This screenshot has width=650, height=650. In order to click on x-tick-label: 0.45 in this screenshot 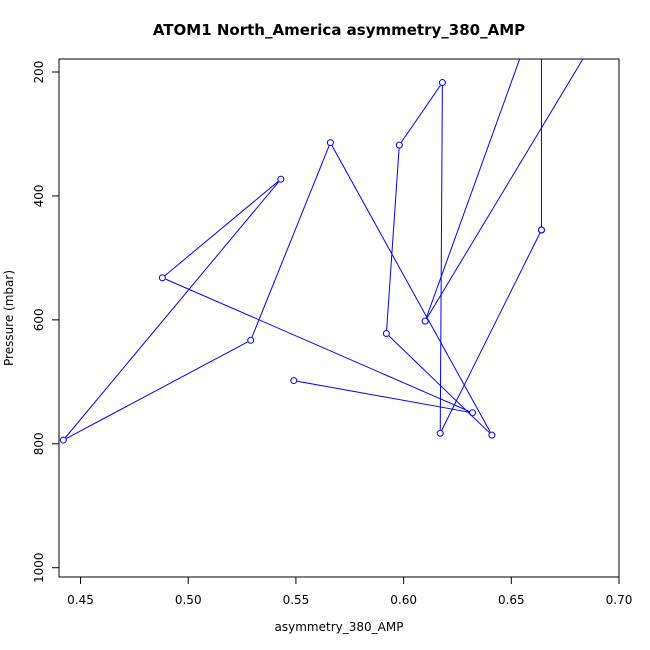, I will do `click(80, 600)`.